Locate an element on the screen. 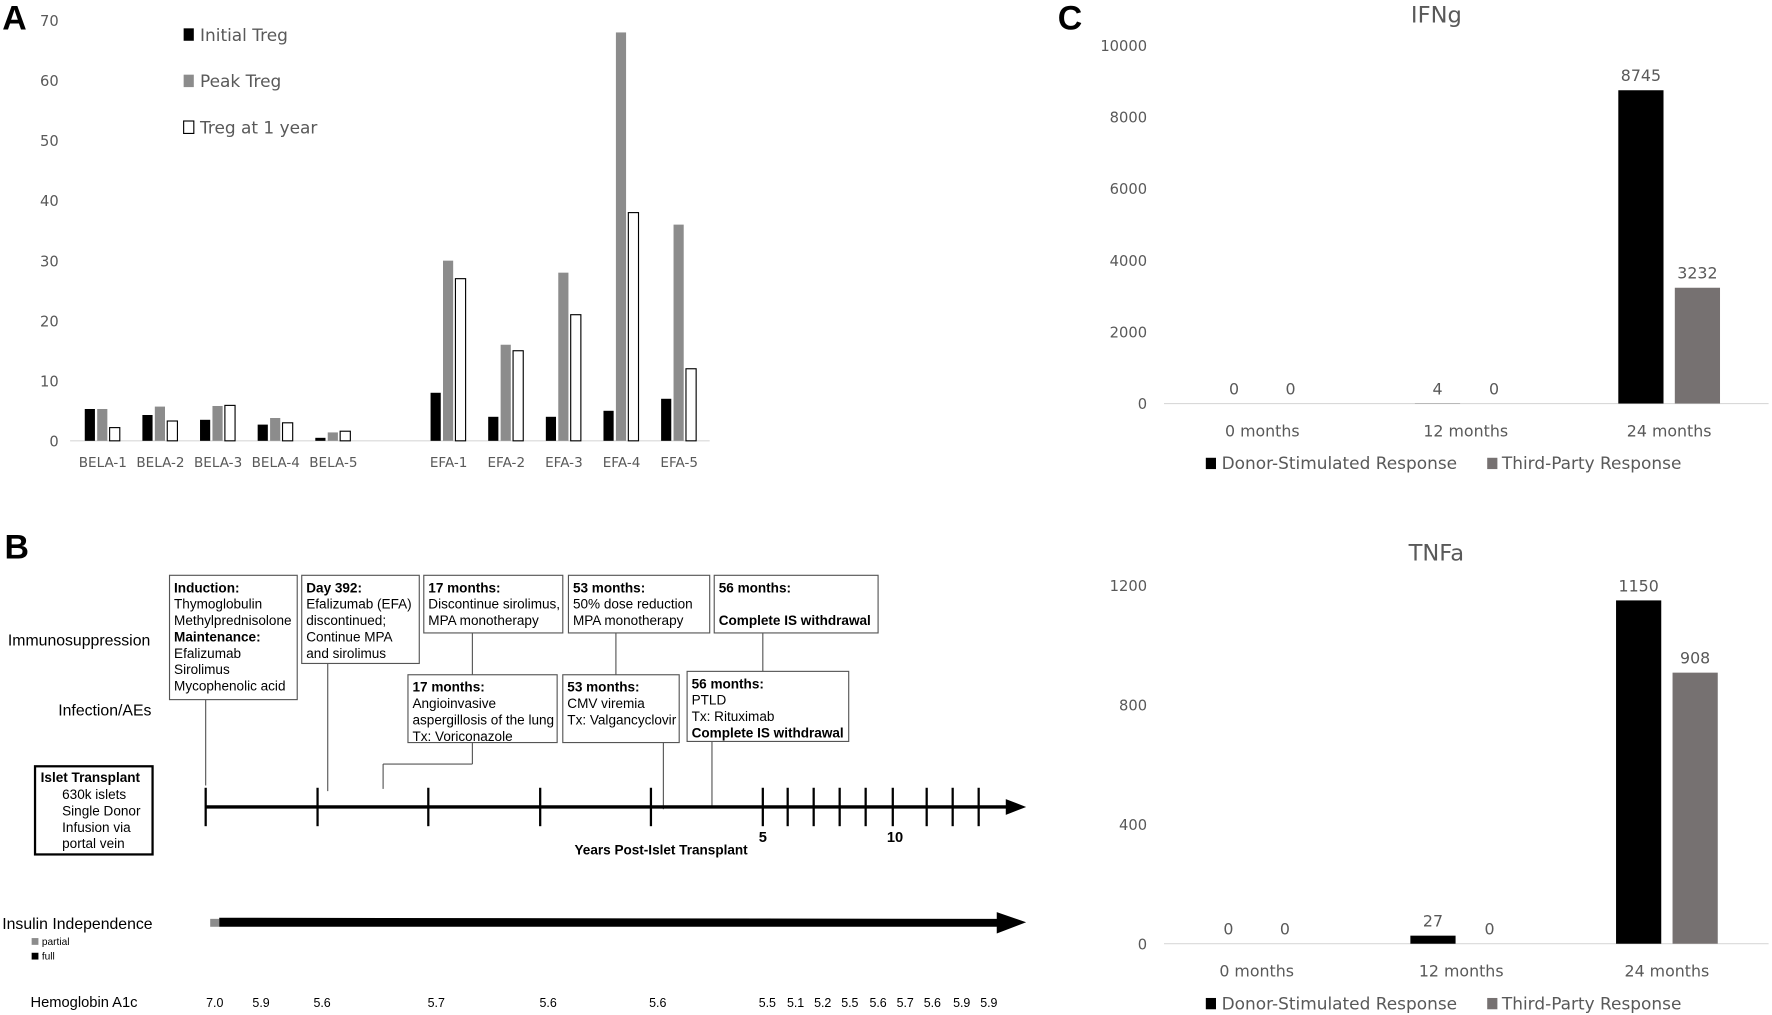 This screenshot has height=1015, width=1772. event-box-line: 53 months: is located at coordinates (609, 587).